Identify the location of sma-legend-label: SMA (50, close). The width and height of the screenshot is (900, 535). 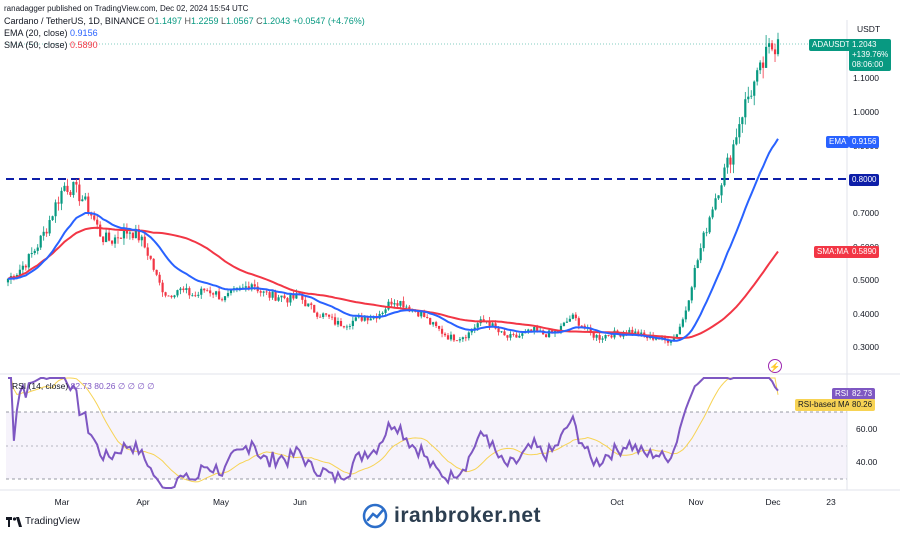
(36, 45).